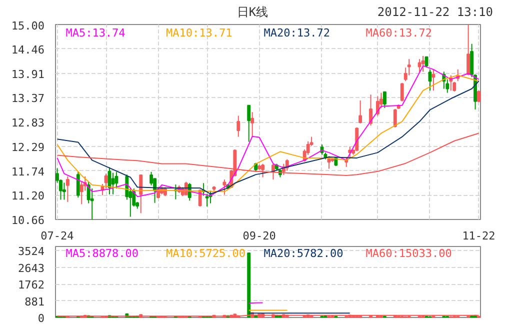 The height and width of the screenshot is (330, 505). Describe the element at coordinates (41, 318) in the screenshot. I see `y-tick-label: 0` at that location.